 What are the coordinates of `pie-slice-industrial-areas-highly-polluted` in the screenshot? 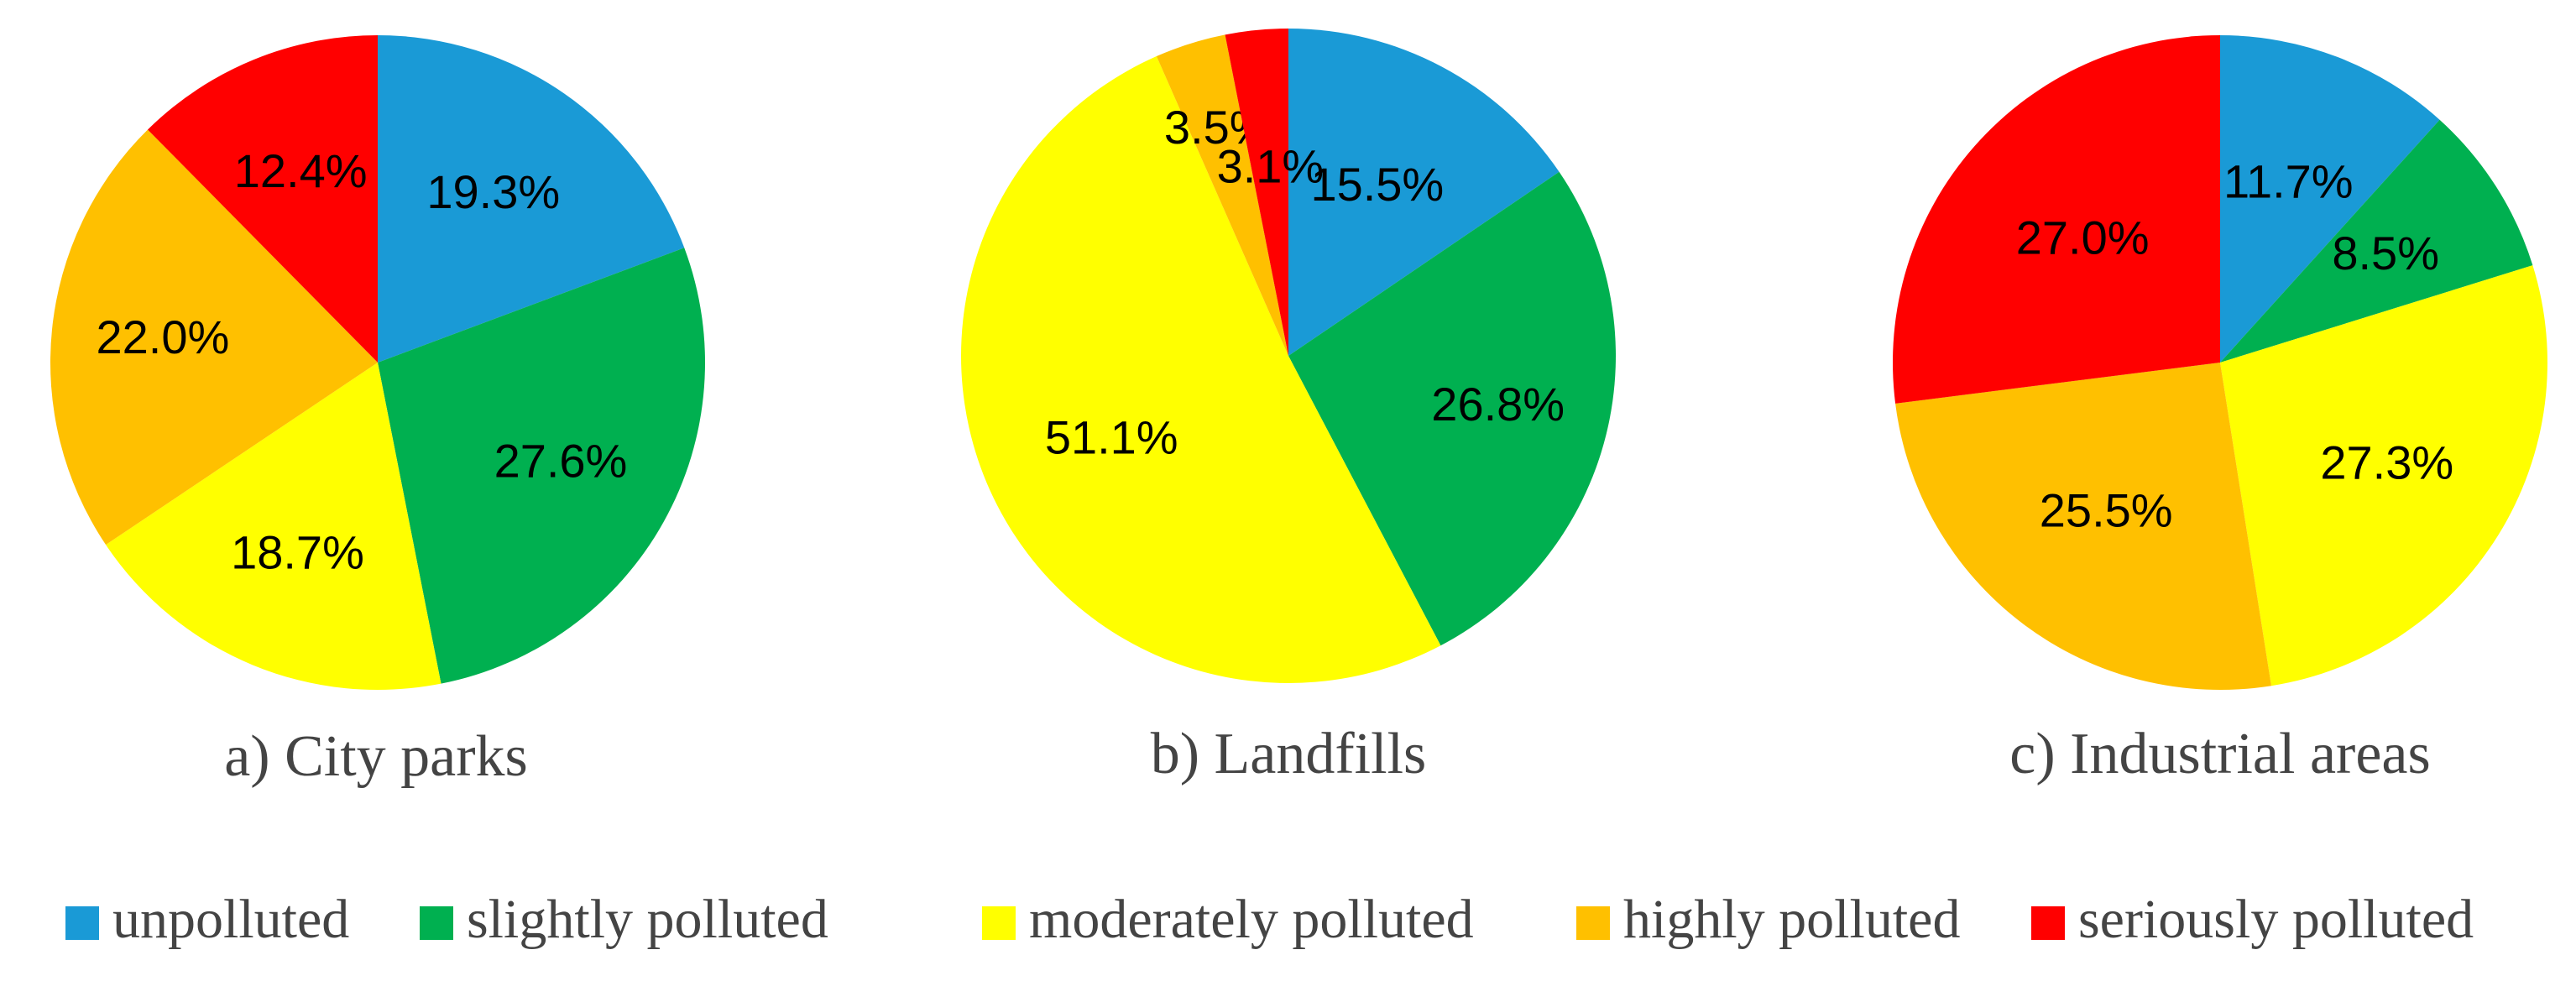 It's located at (2083, 526).